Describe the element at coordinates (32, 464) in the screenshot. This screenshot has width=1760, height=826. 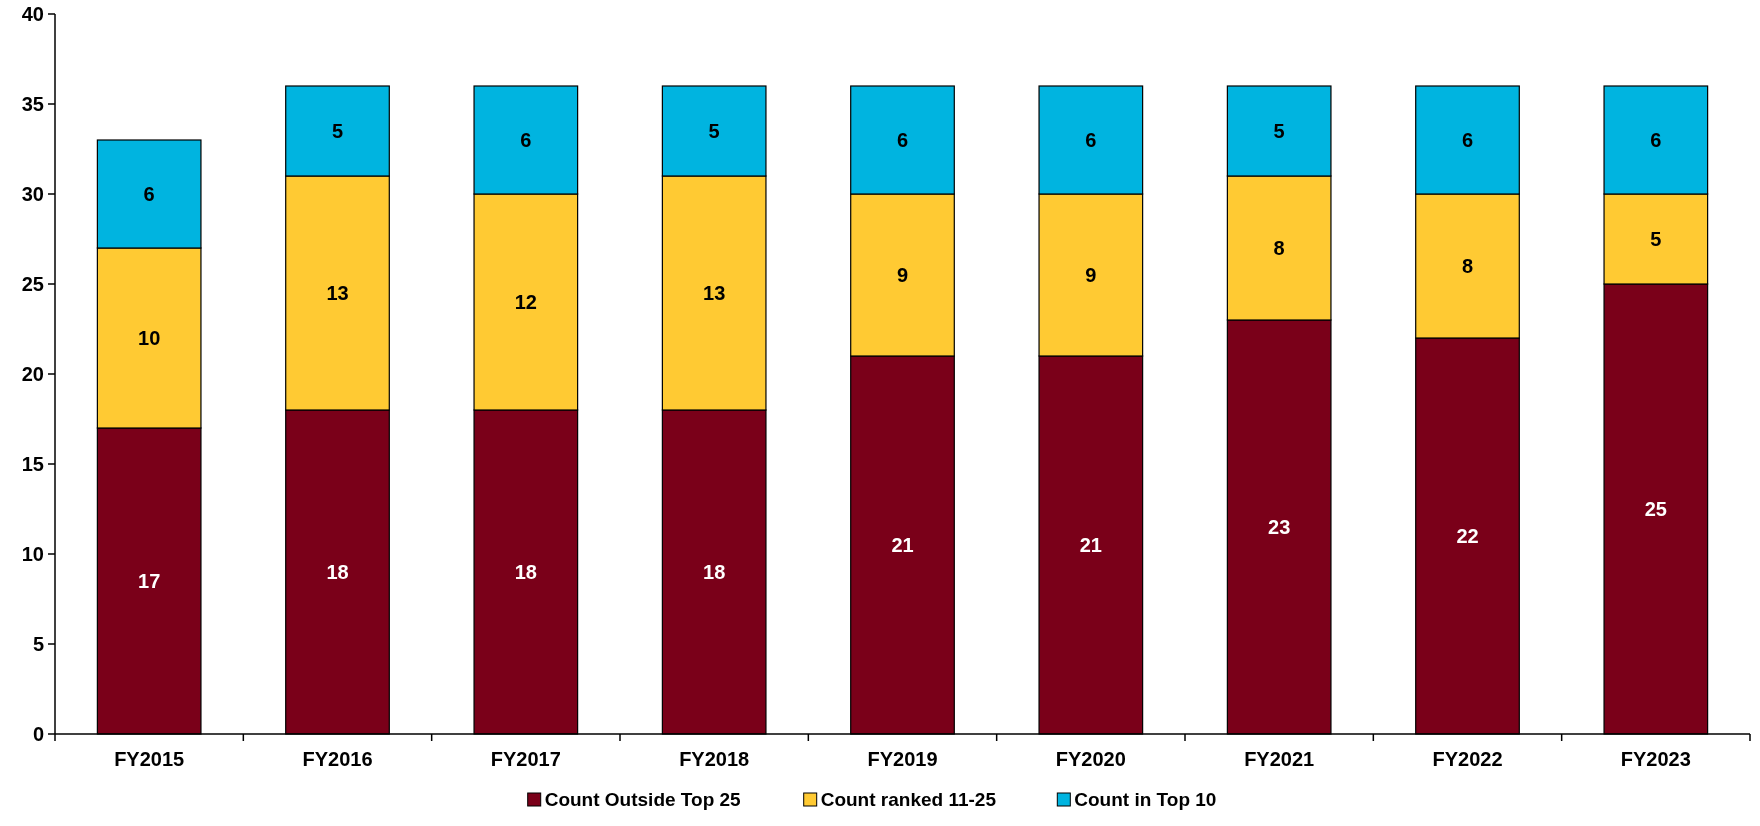
I see `y-tick-label: 15` at that location.